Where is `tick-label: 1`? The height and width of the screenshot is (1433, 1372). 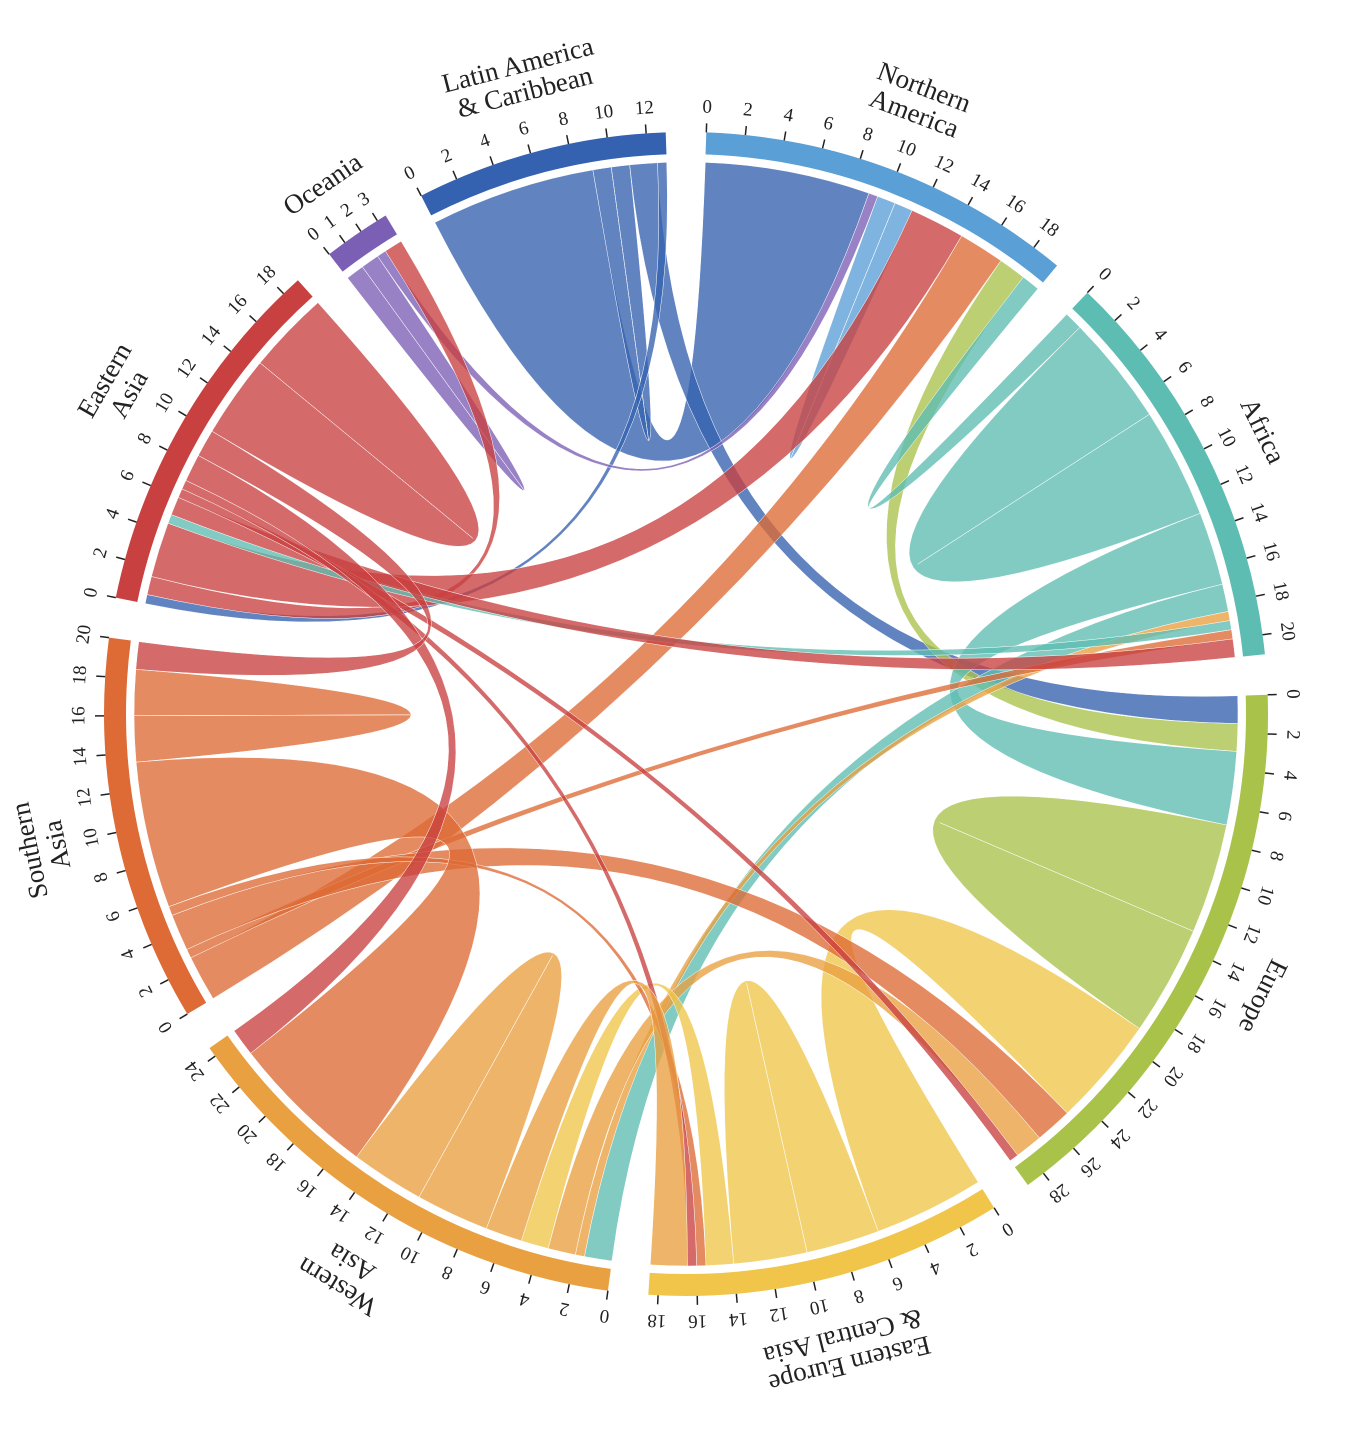 tick-label: 1 is located at coordinates (330, 222).